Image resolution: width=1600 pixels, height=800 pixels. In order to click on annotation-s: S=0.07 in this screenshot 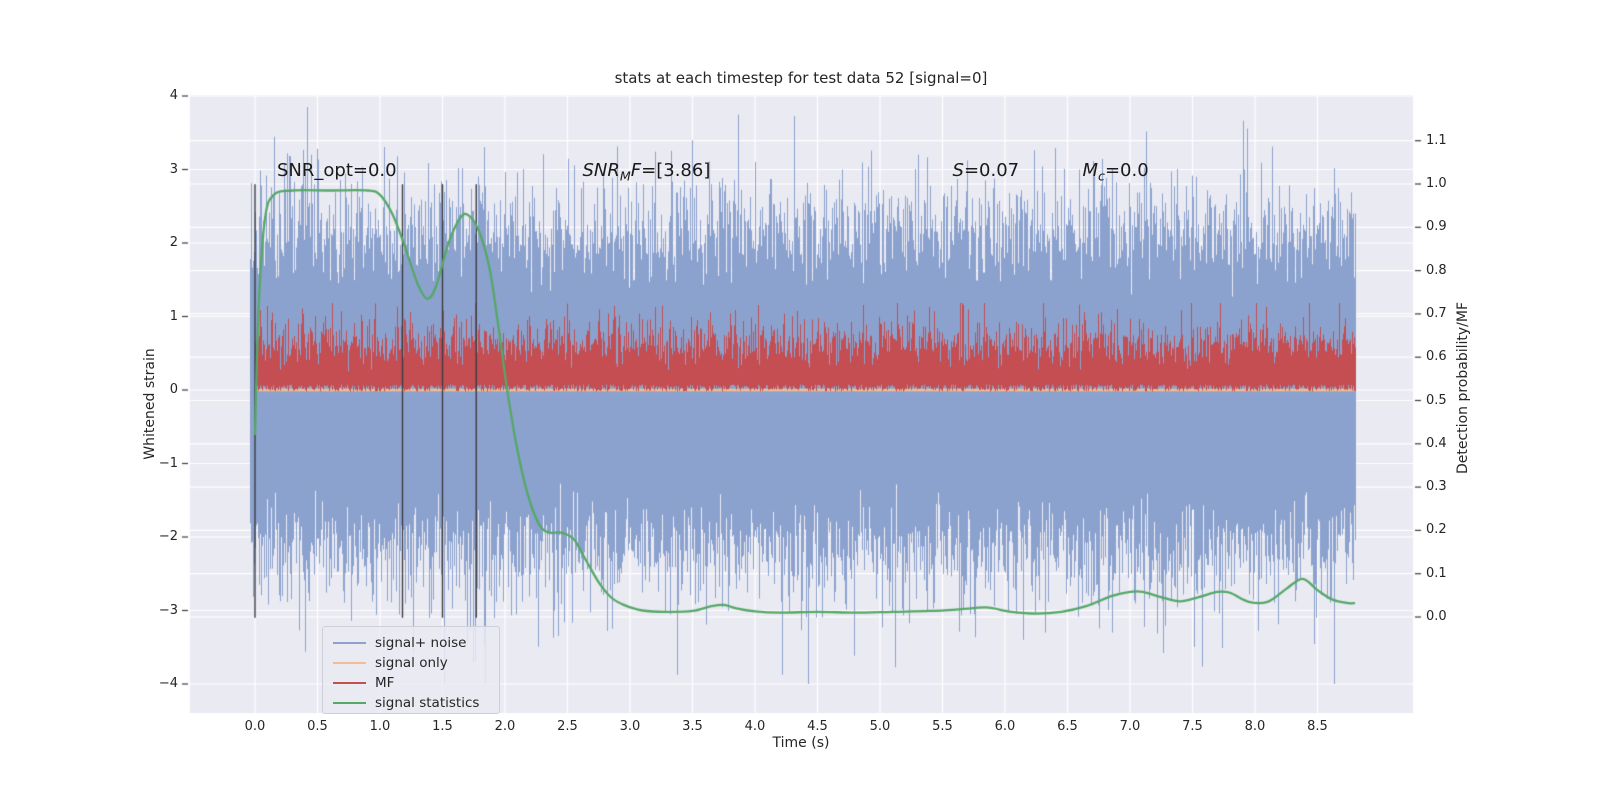, I will do `click(986, 170)`.